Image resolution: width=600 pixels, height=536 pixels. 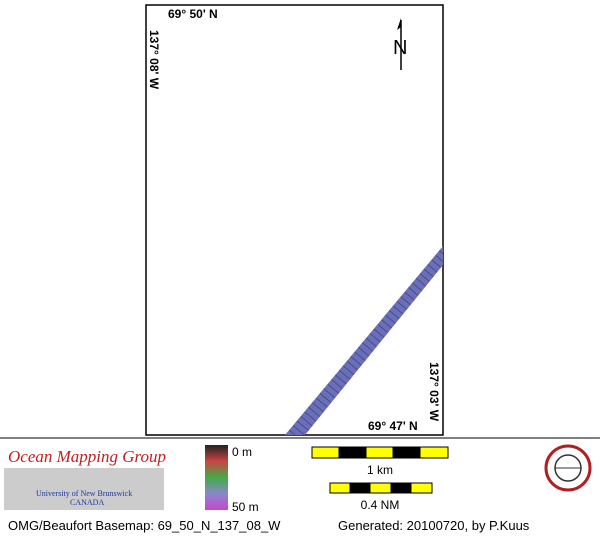 What do you see at coordinates (393, 426) in the screenshot?
I see `bottom-lat-label: 69° 47' N` at bounding box center [393, 426].